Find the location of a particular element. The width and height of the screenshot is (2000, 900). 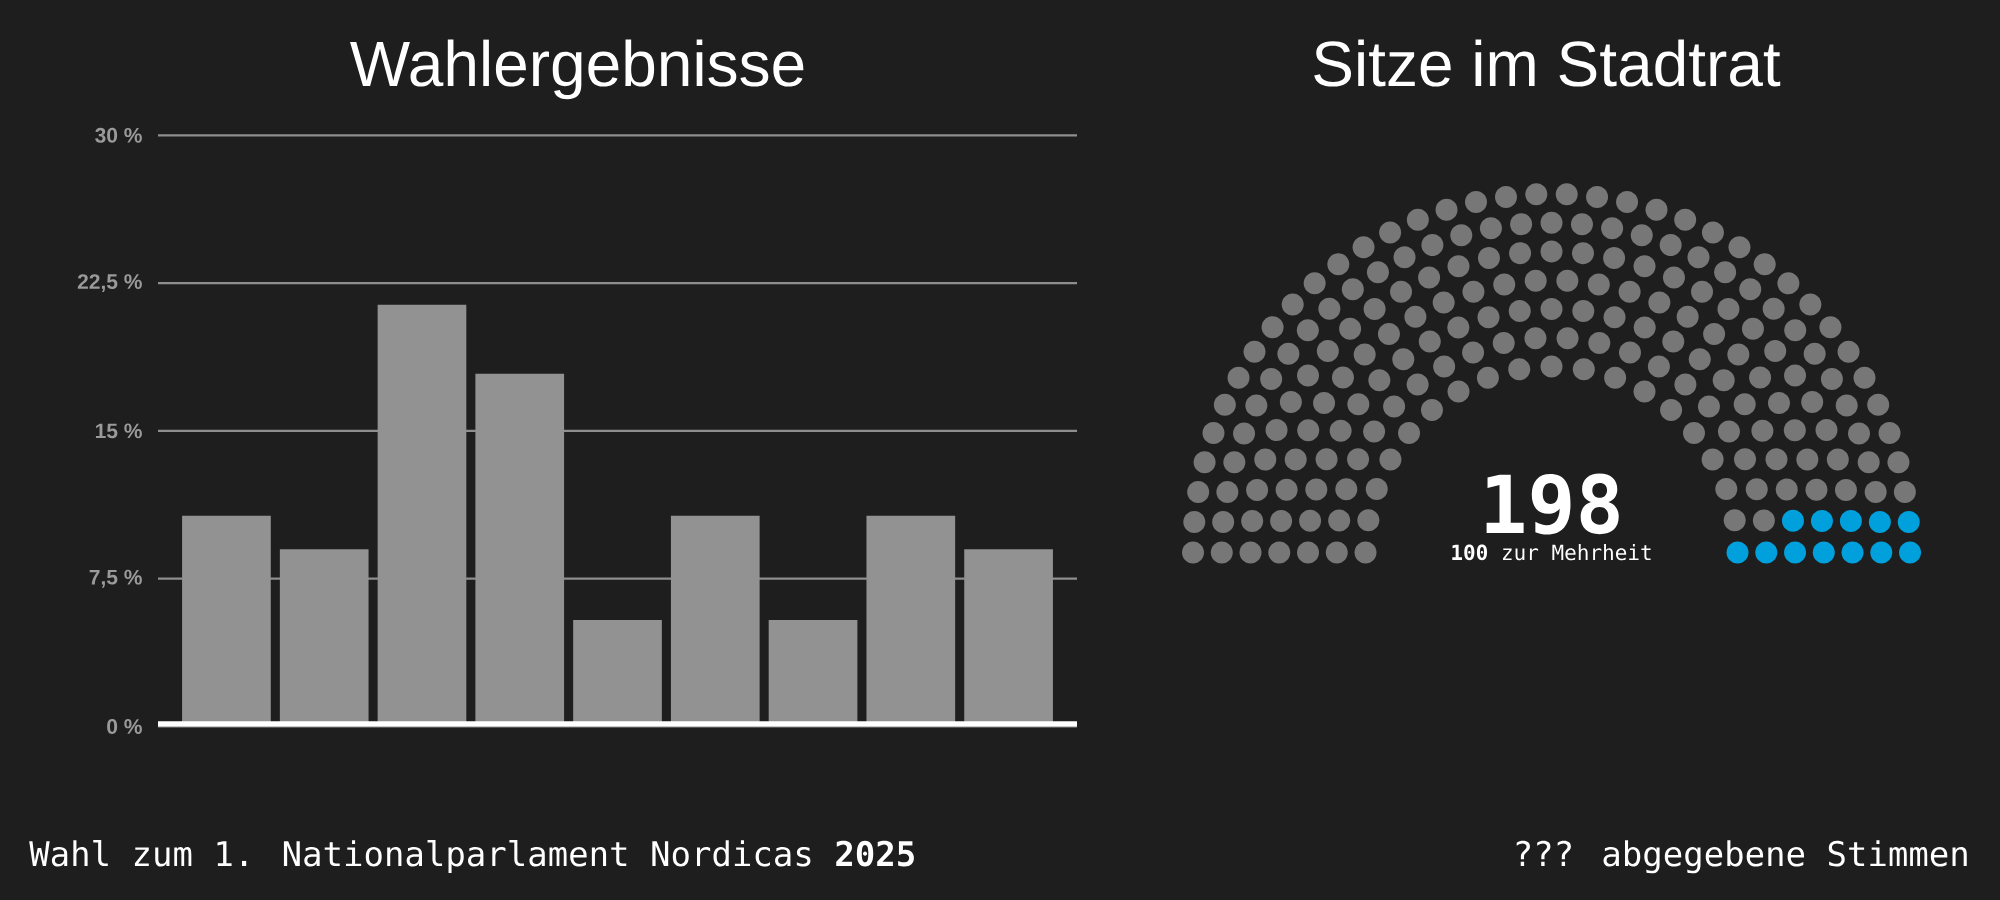

y-tick-label: 0 % is located at coordinates (124, 726).